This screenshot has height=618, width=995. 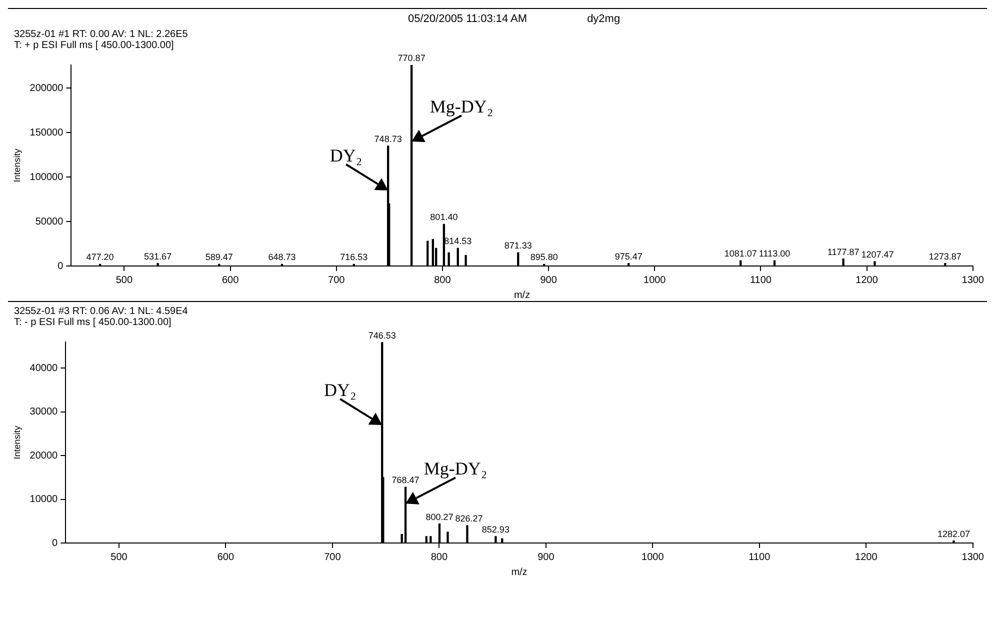 I want to click on y-tick-label: 150000, so click(x=47, y=132).